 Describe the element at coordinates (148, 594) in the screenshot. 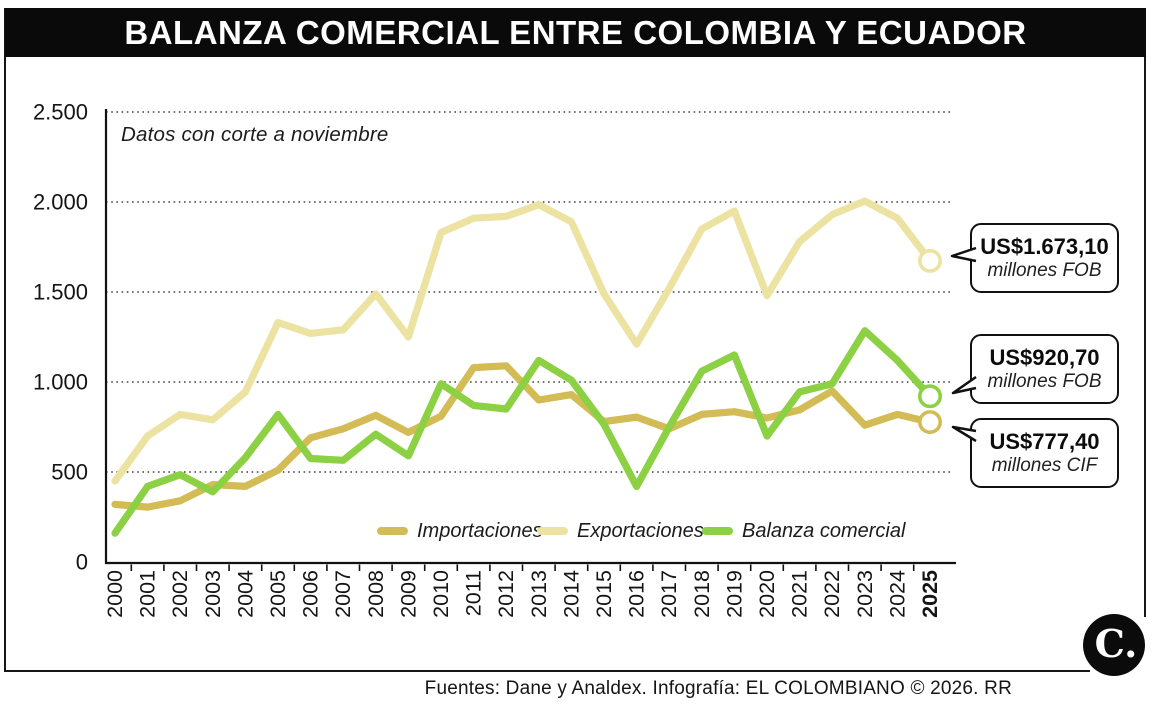

I see `x-axis-label: 2001` at that location.